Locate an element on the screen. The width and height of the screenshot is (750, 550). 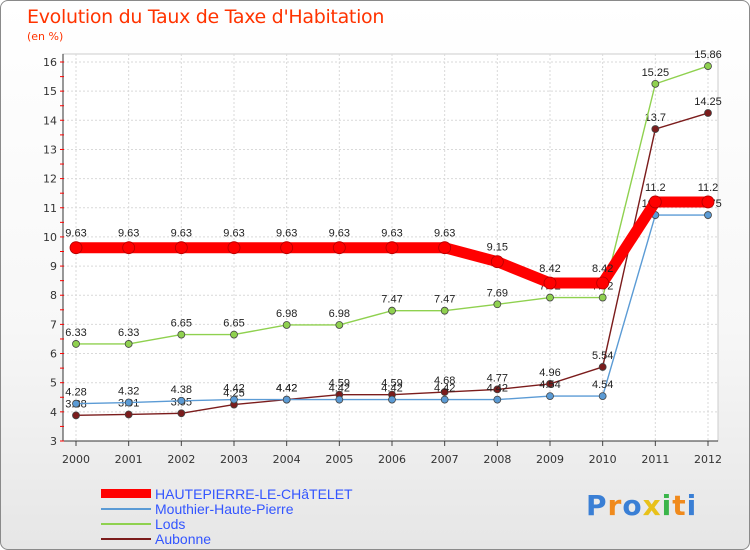
y-tick-label: 14 is located at coordinates (50, 120).